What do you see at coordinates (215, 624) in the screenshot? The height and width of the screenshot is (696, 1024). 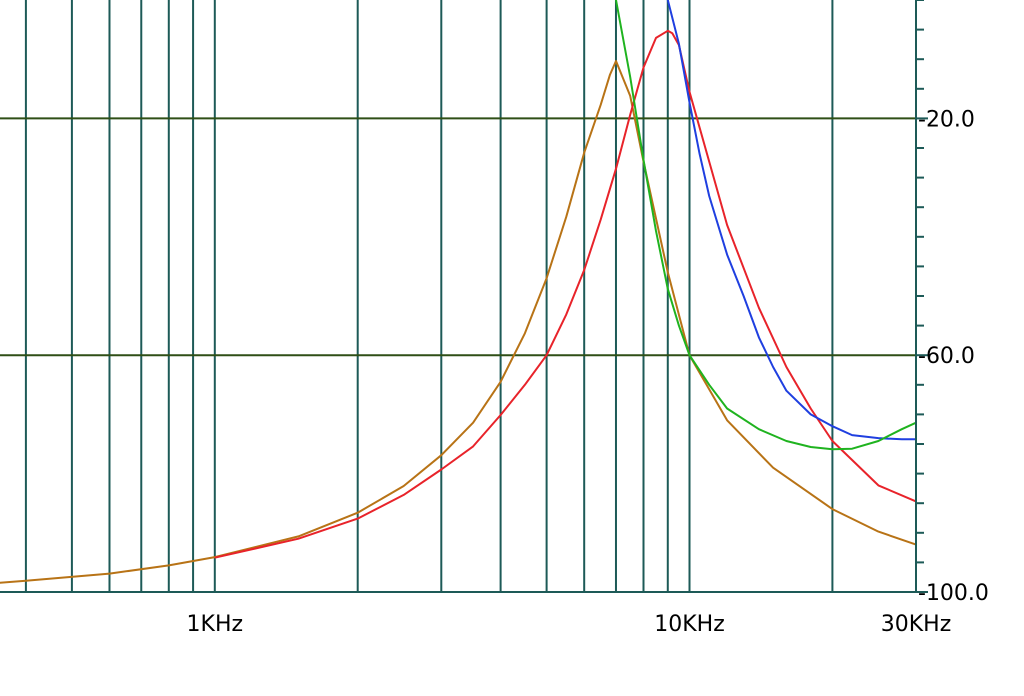 I see `x-tick-label: 1KHz` at bounding box center [215, 624].